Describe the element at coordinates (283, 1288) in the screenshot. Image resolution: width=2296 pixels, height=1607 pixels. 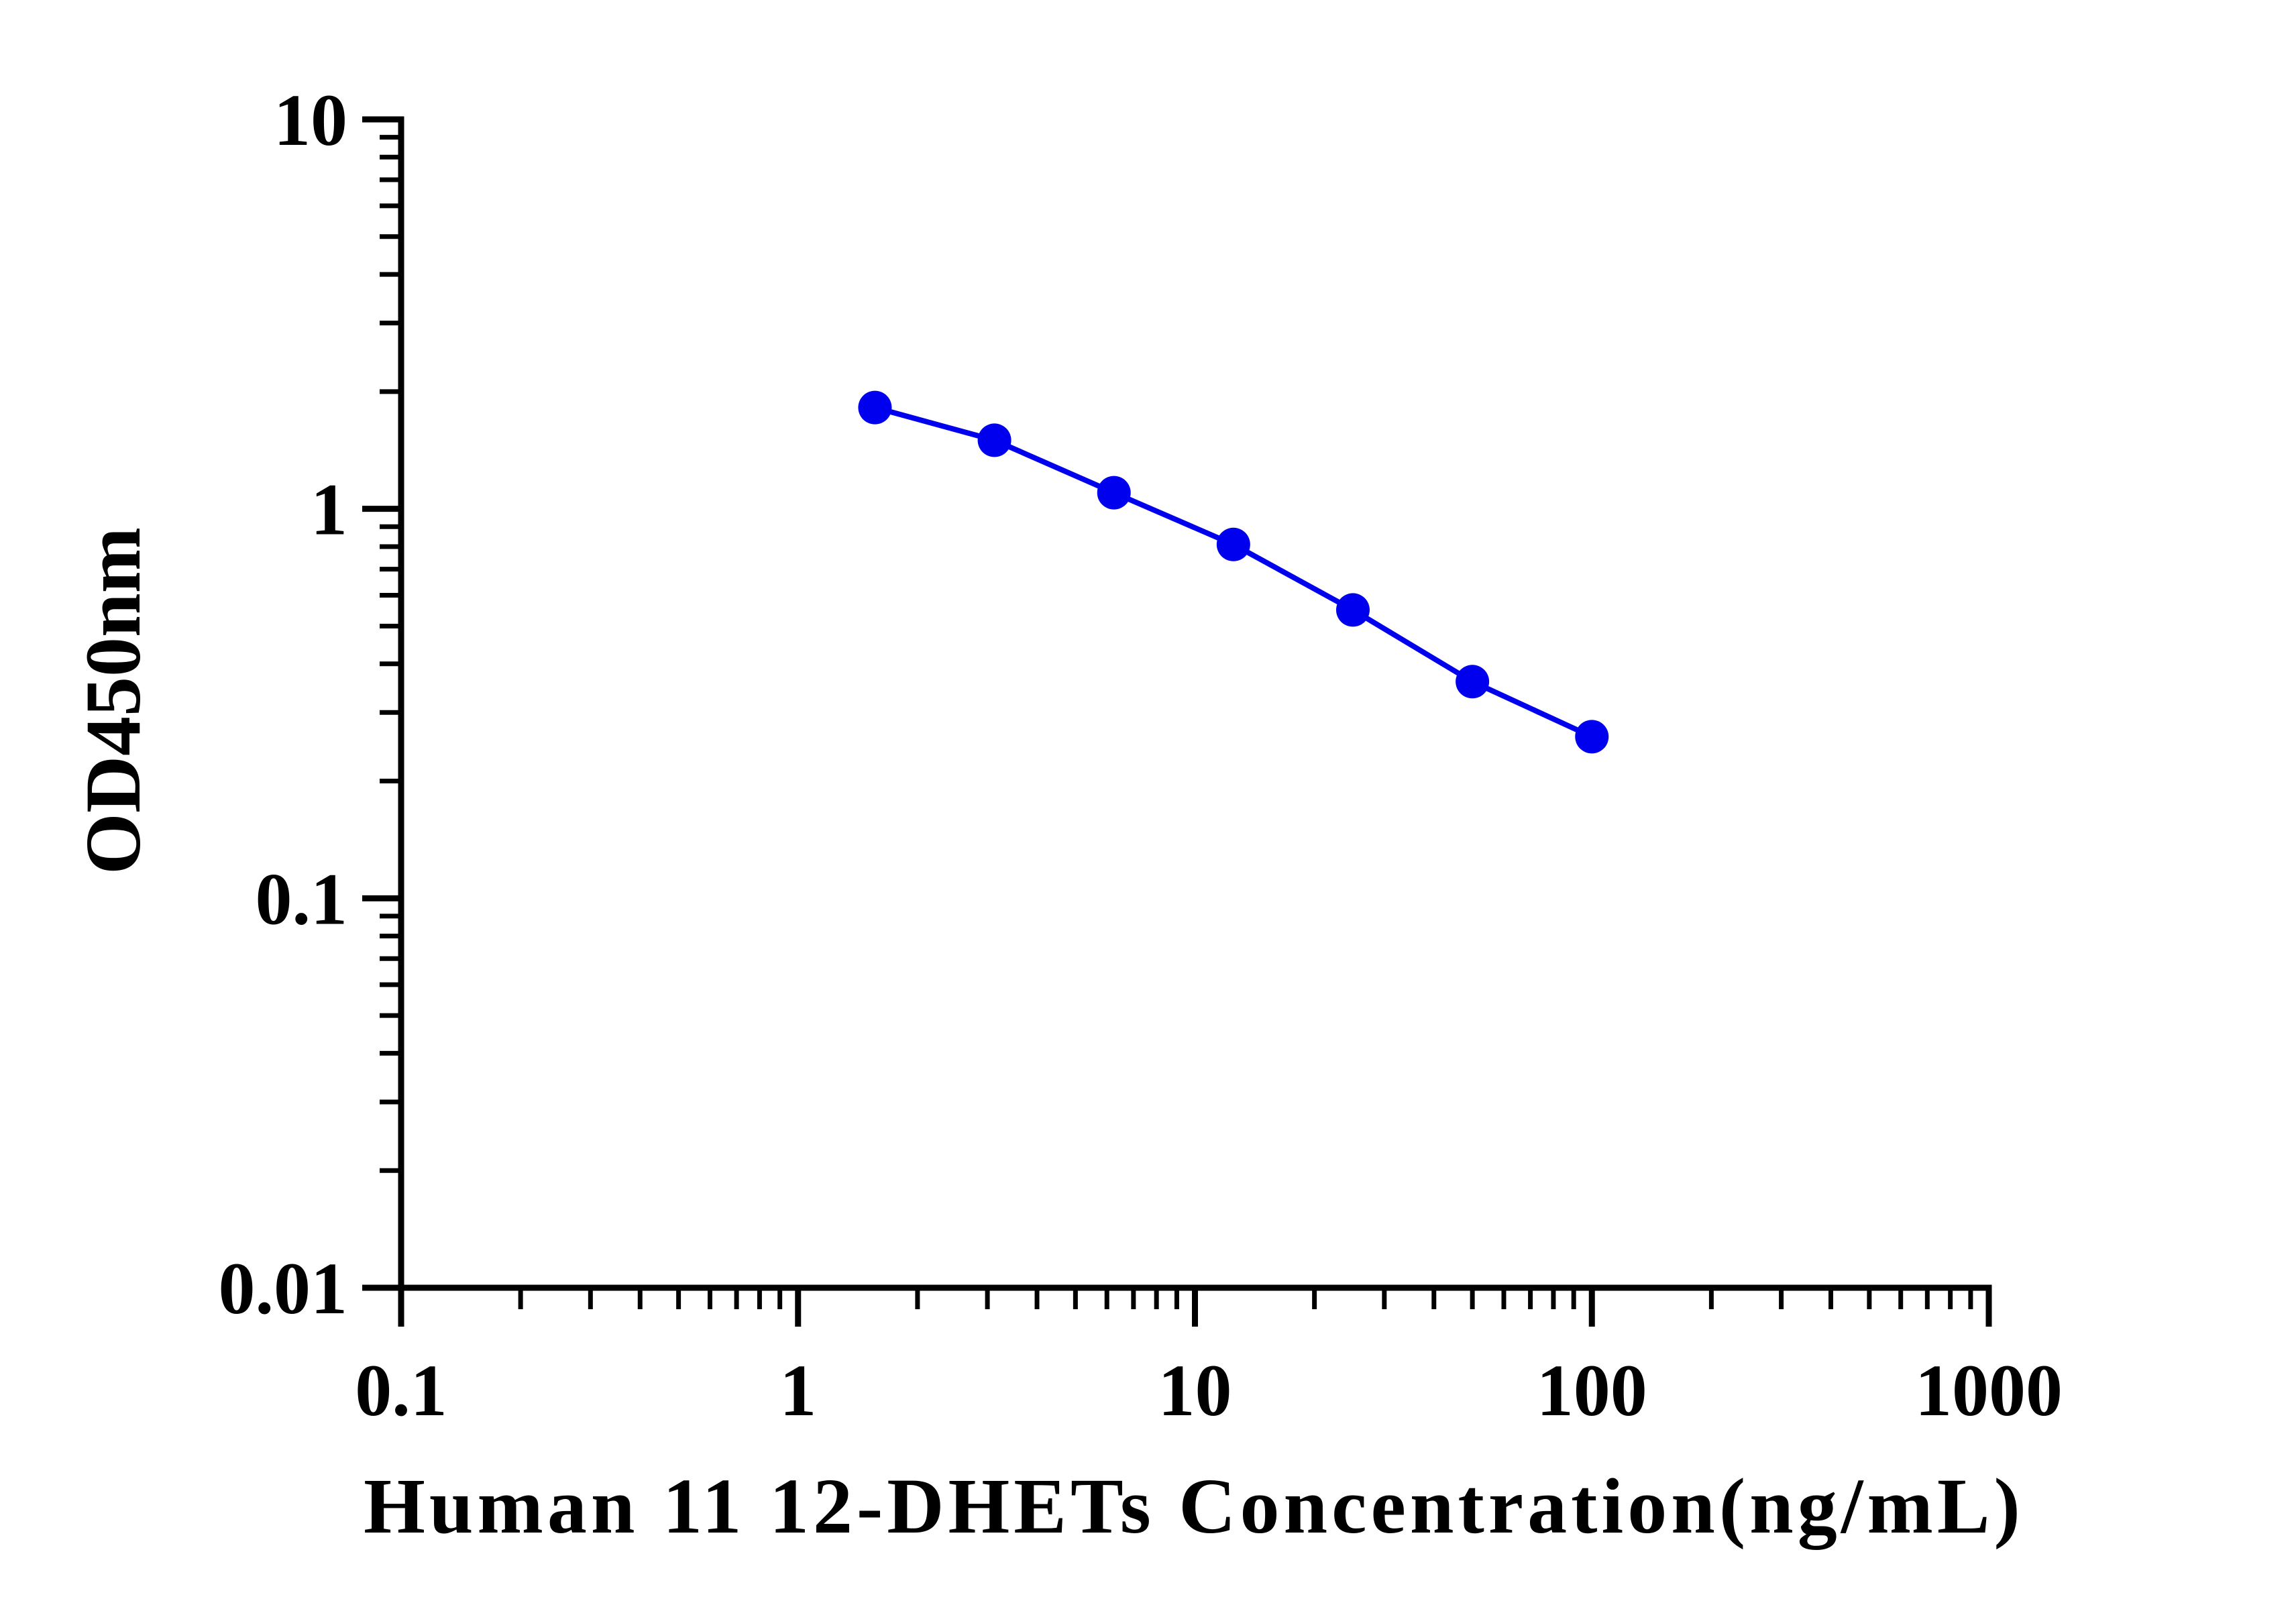
I see `y-tick-label: 0.01` at that location.